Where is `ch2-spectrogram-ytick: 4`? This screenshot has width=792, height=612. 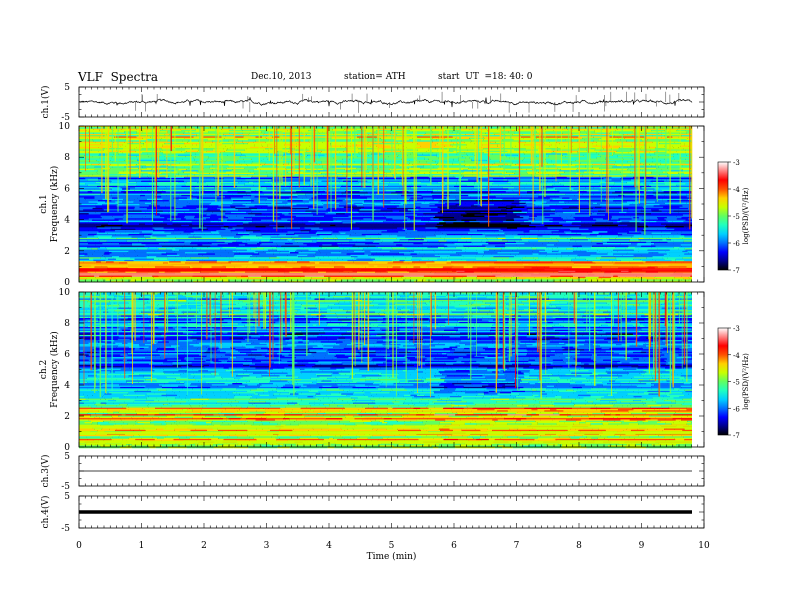
ch2-spectrogram-ytick: 4 is located at coordinates (67, 386).